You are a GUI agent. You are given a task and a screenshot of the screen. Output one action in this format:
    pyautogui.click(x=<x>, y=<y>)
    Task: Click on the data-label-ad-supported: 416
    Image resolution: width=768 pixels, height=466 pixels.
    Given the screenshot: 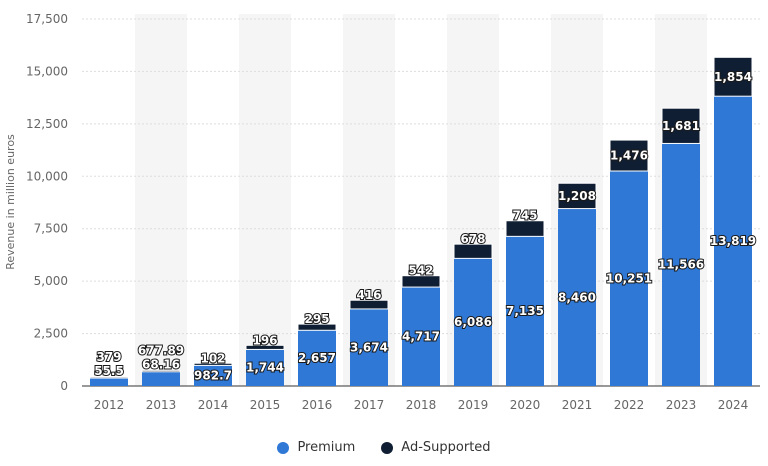 What is the action you would take?
    pyautogui.click(x=368, y=295)
    